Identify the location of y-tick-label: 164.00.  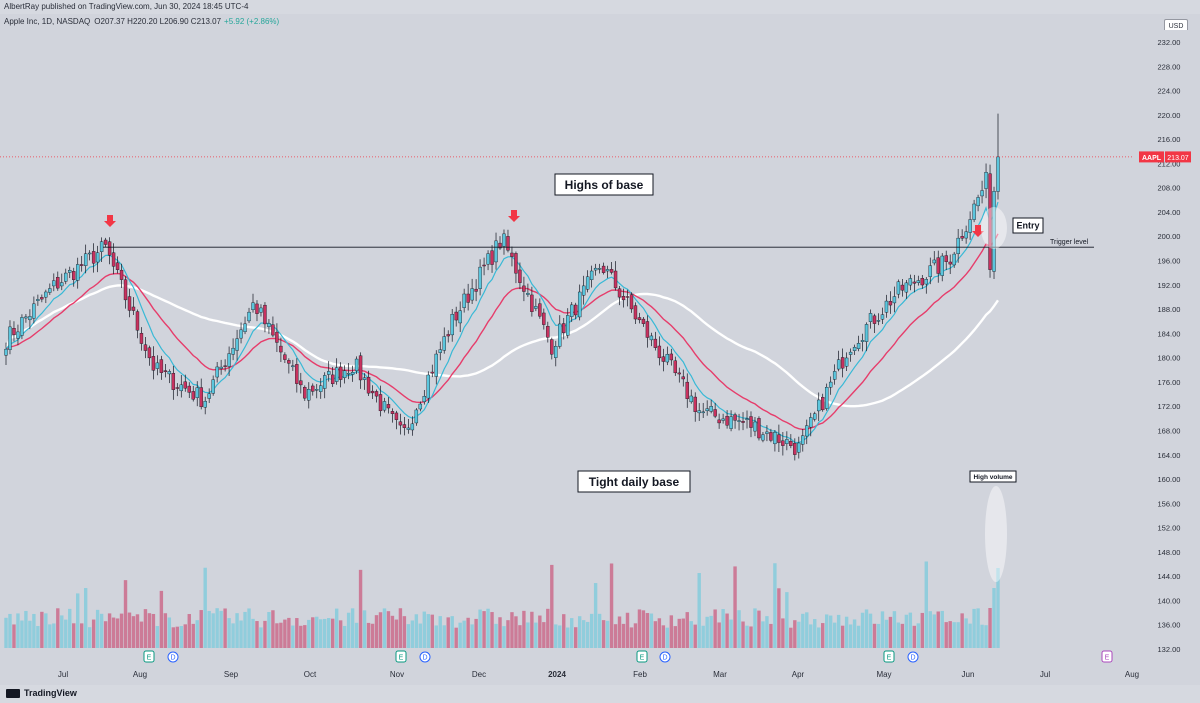
(1169, 455).